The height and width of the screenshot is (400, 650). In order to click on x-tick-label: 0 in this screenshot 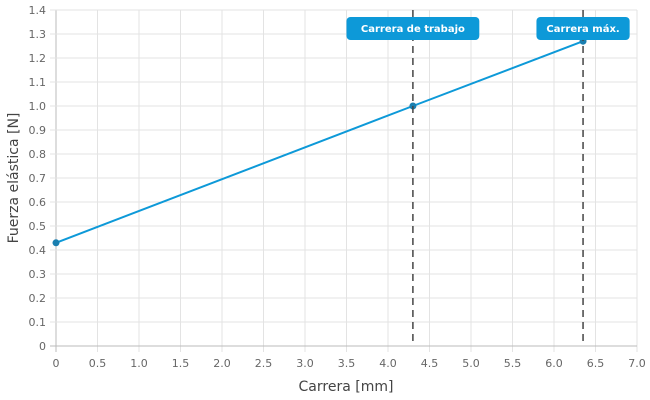, I will do `click(56, 363)`.